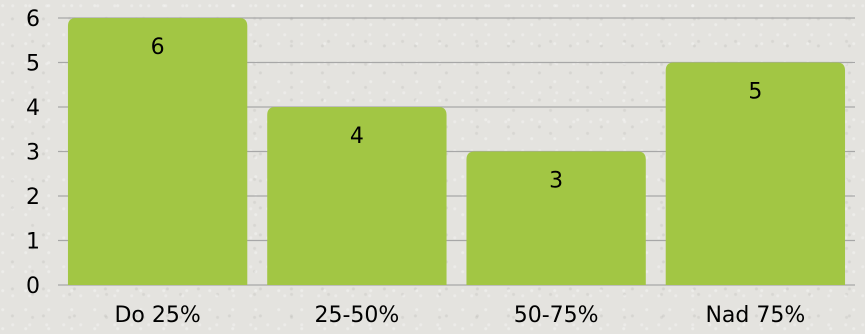  I want to click on x-category-label: 50-75%, so click(556, 315).